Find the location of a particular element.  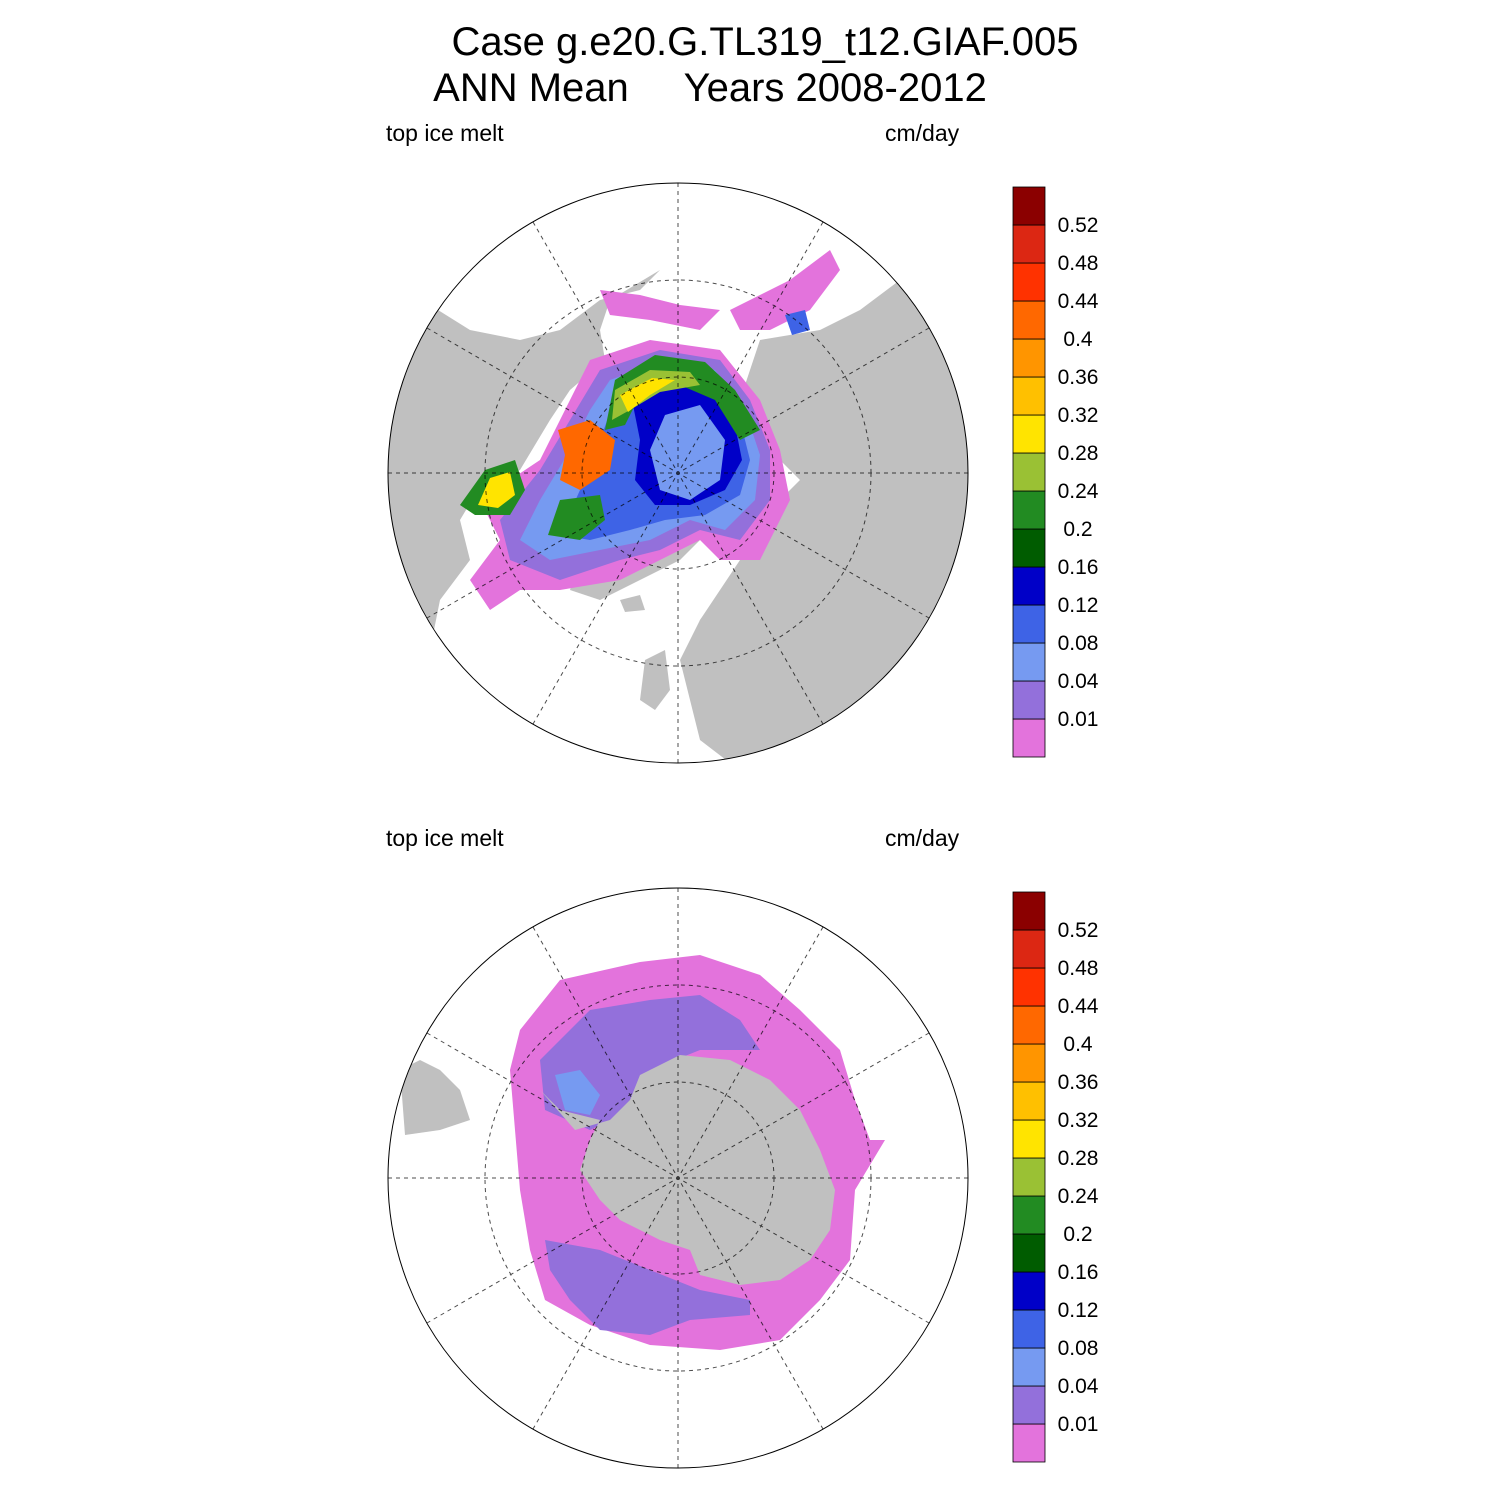

south-colorbar-label-7: 0.28 is located at coordinates (1078, 1158).